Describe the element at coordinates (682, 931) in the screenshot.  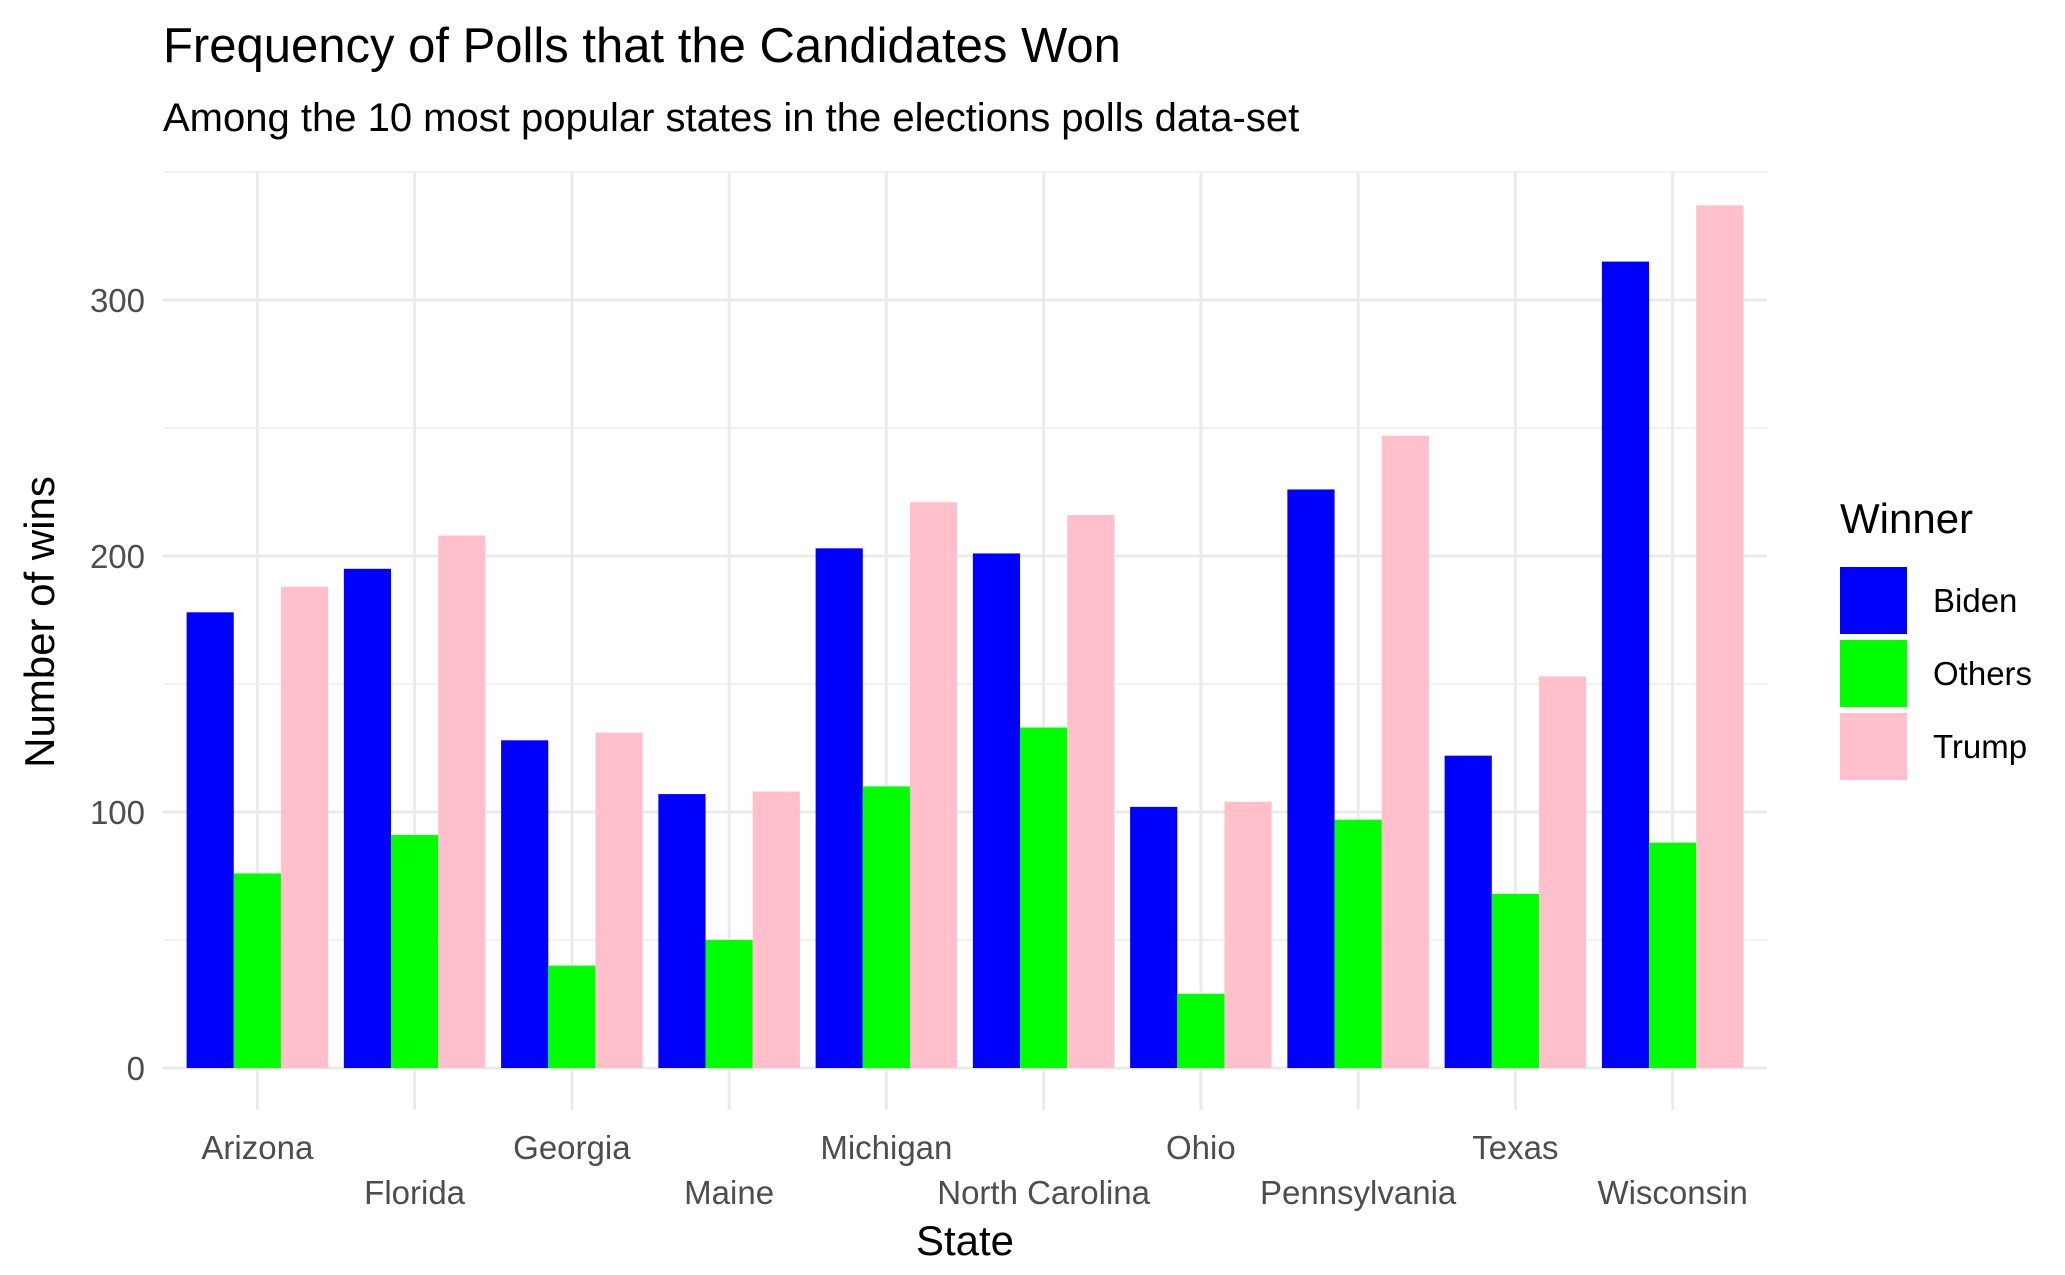
I see `bar-biden-maine` at that location.